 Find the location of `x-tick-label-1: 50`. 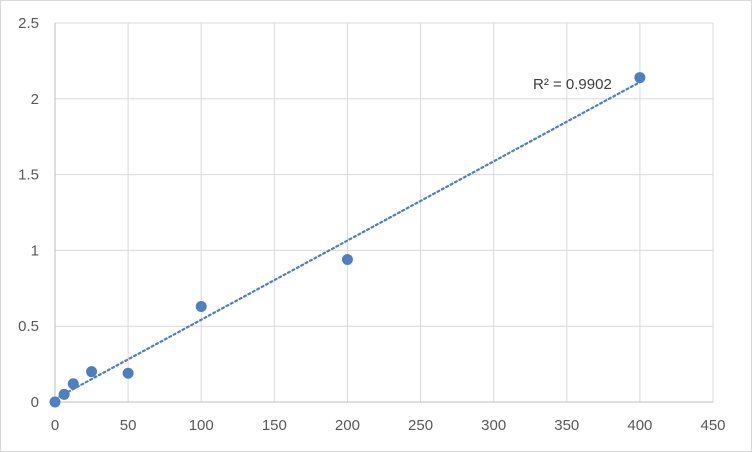

x-tick-label-1: 50 is located at coordinates (128, 425).